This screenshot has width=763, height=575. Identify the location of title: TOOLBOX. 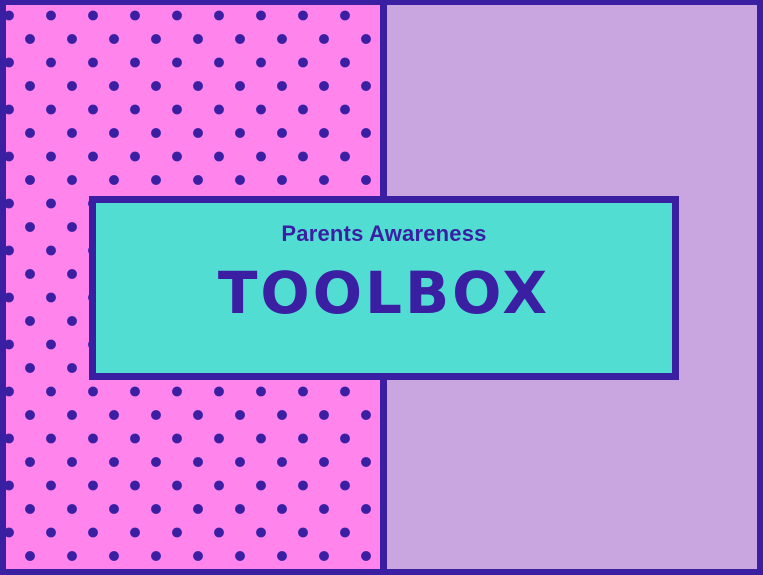
(384, 293).